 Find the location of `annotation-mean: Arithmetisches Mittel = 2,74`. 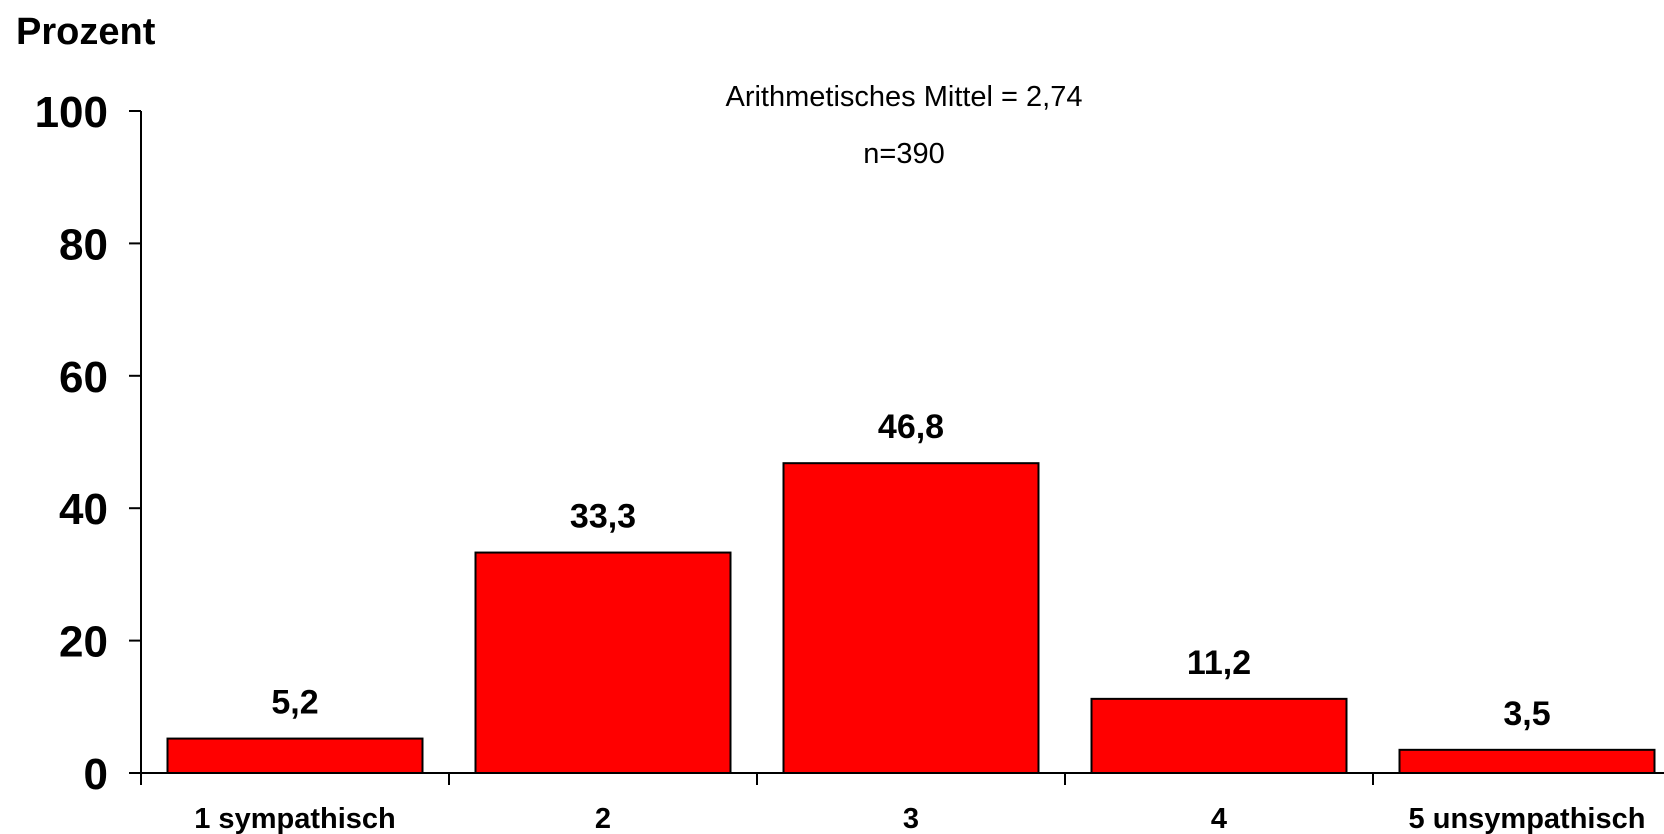

annotation-mean: Arithmetisches Mittel = 2,74 is located at coordinates (903, 97).